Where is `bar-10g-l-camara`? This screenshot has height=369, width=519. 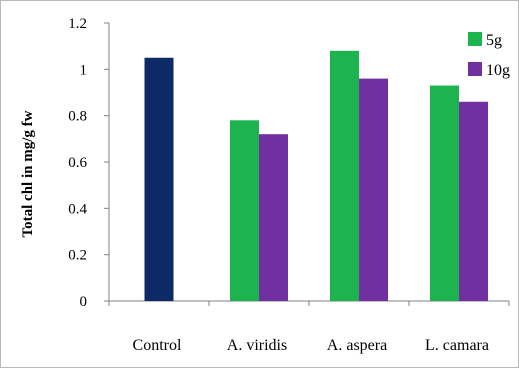
bar-10g-l-camara is located at coordinates (473, 201).